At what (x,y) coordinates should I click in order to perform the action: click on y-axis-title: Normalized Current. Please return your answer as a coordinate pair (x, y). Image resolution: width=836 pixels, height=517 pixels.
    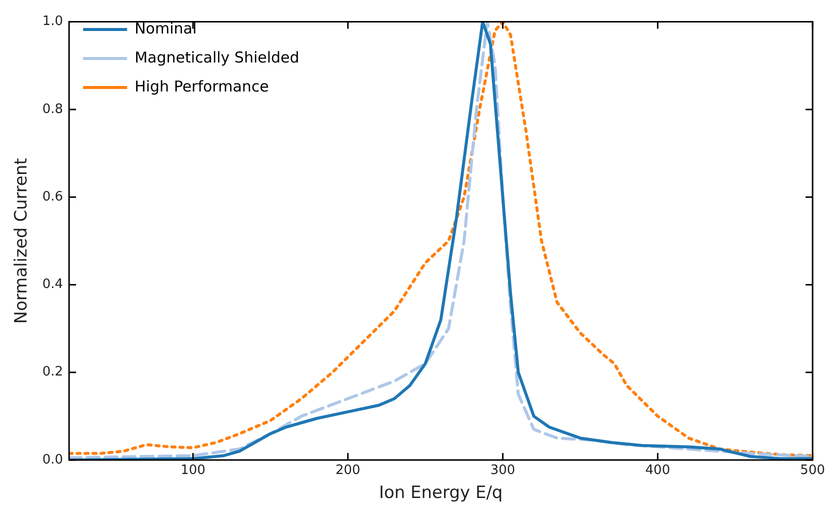
    Looking at the image, I should click on (22, 241).